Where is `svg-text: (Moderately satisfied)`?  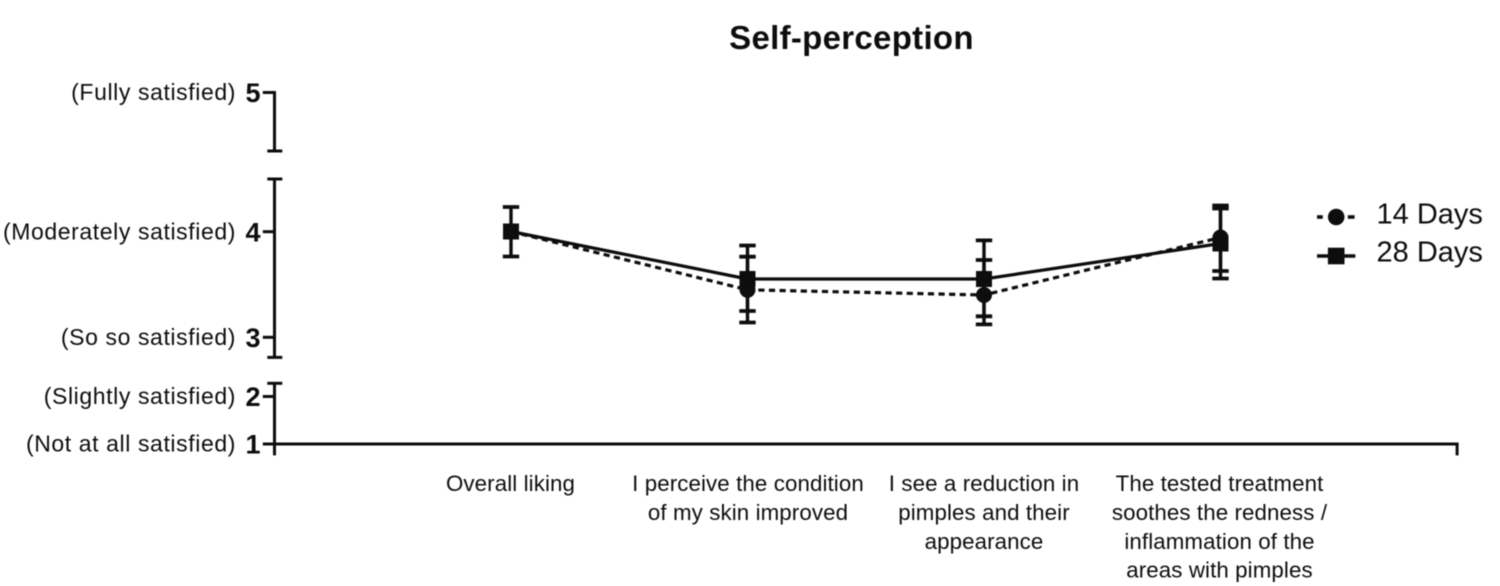 svg-text: (Moderately satisfied) is located at coordinates (119, 231).